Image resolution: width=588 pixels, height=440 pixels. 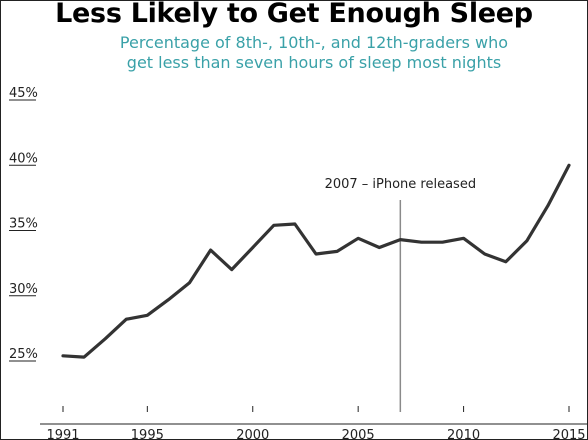 I want to click on data-point-2014, so click(x=548, y=205).